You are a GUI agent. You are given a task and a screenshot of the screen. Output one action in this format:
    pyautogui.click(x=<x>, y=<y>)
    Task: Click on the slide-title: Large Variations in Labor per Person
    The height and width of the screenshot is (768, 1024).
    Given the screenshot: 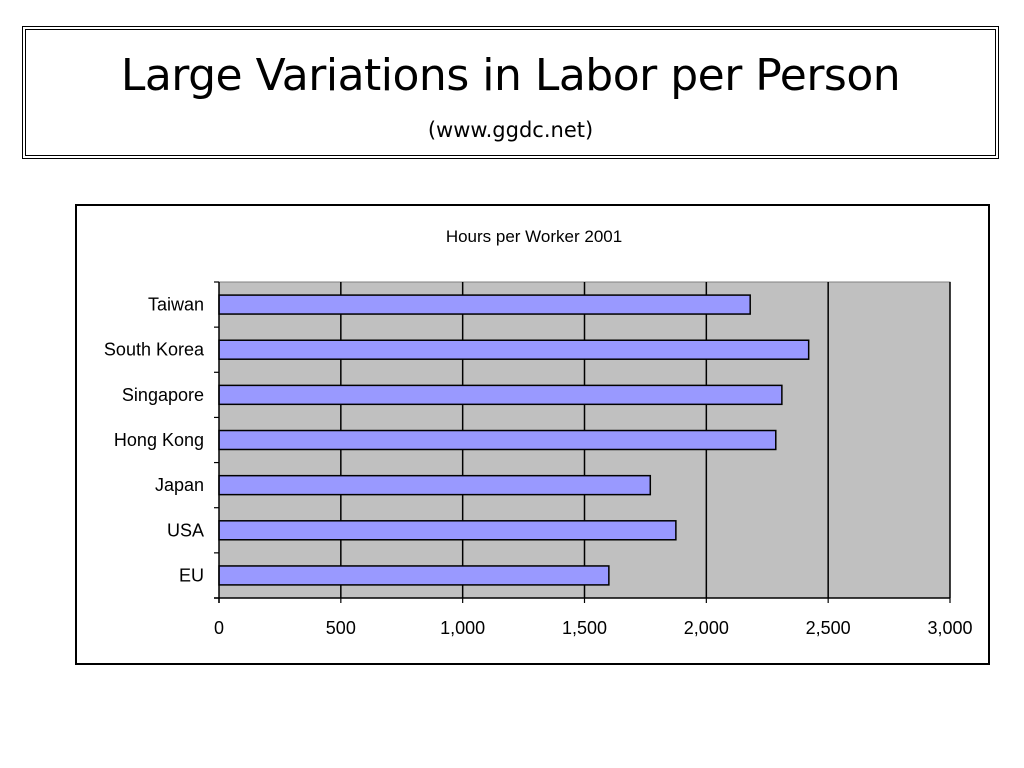 What is the action you would take?
    pyautogui.click(x=510, y=75)
    